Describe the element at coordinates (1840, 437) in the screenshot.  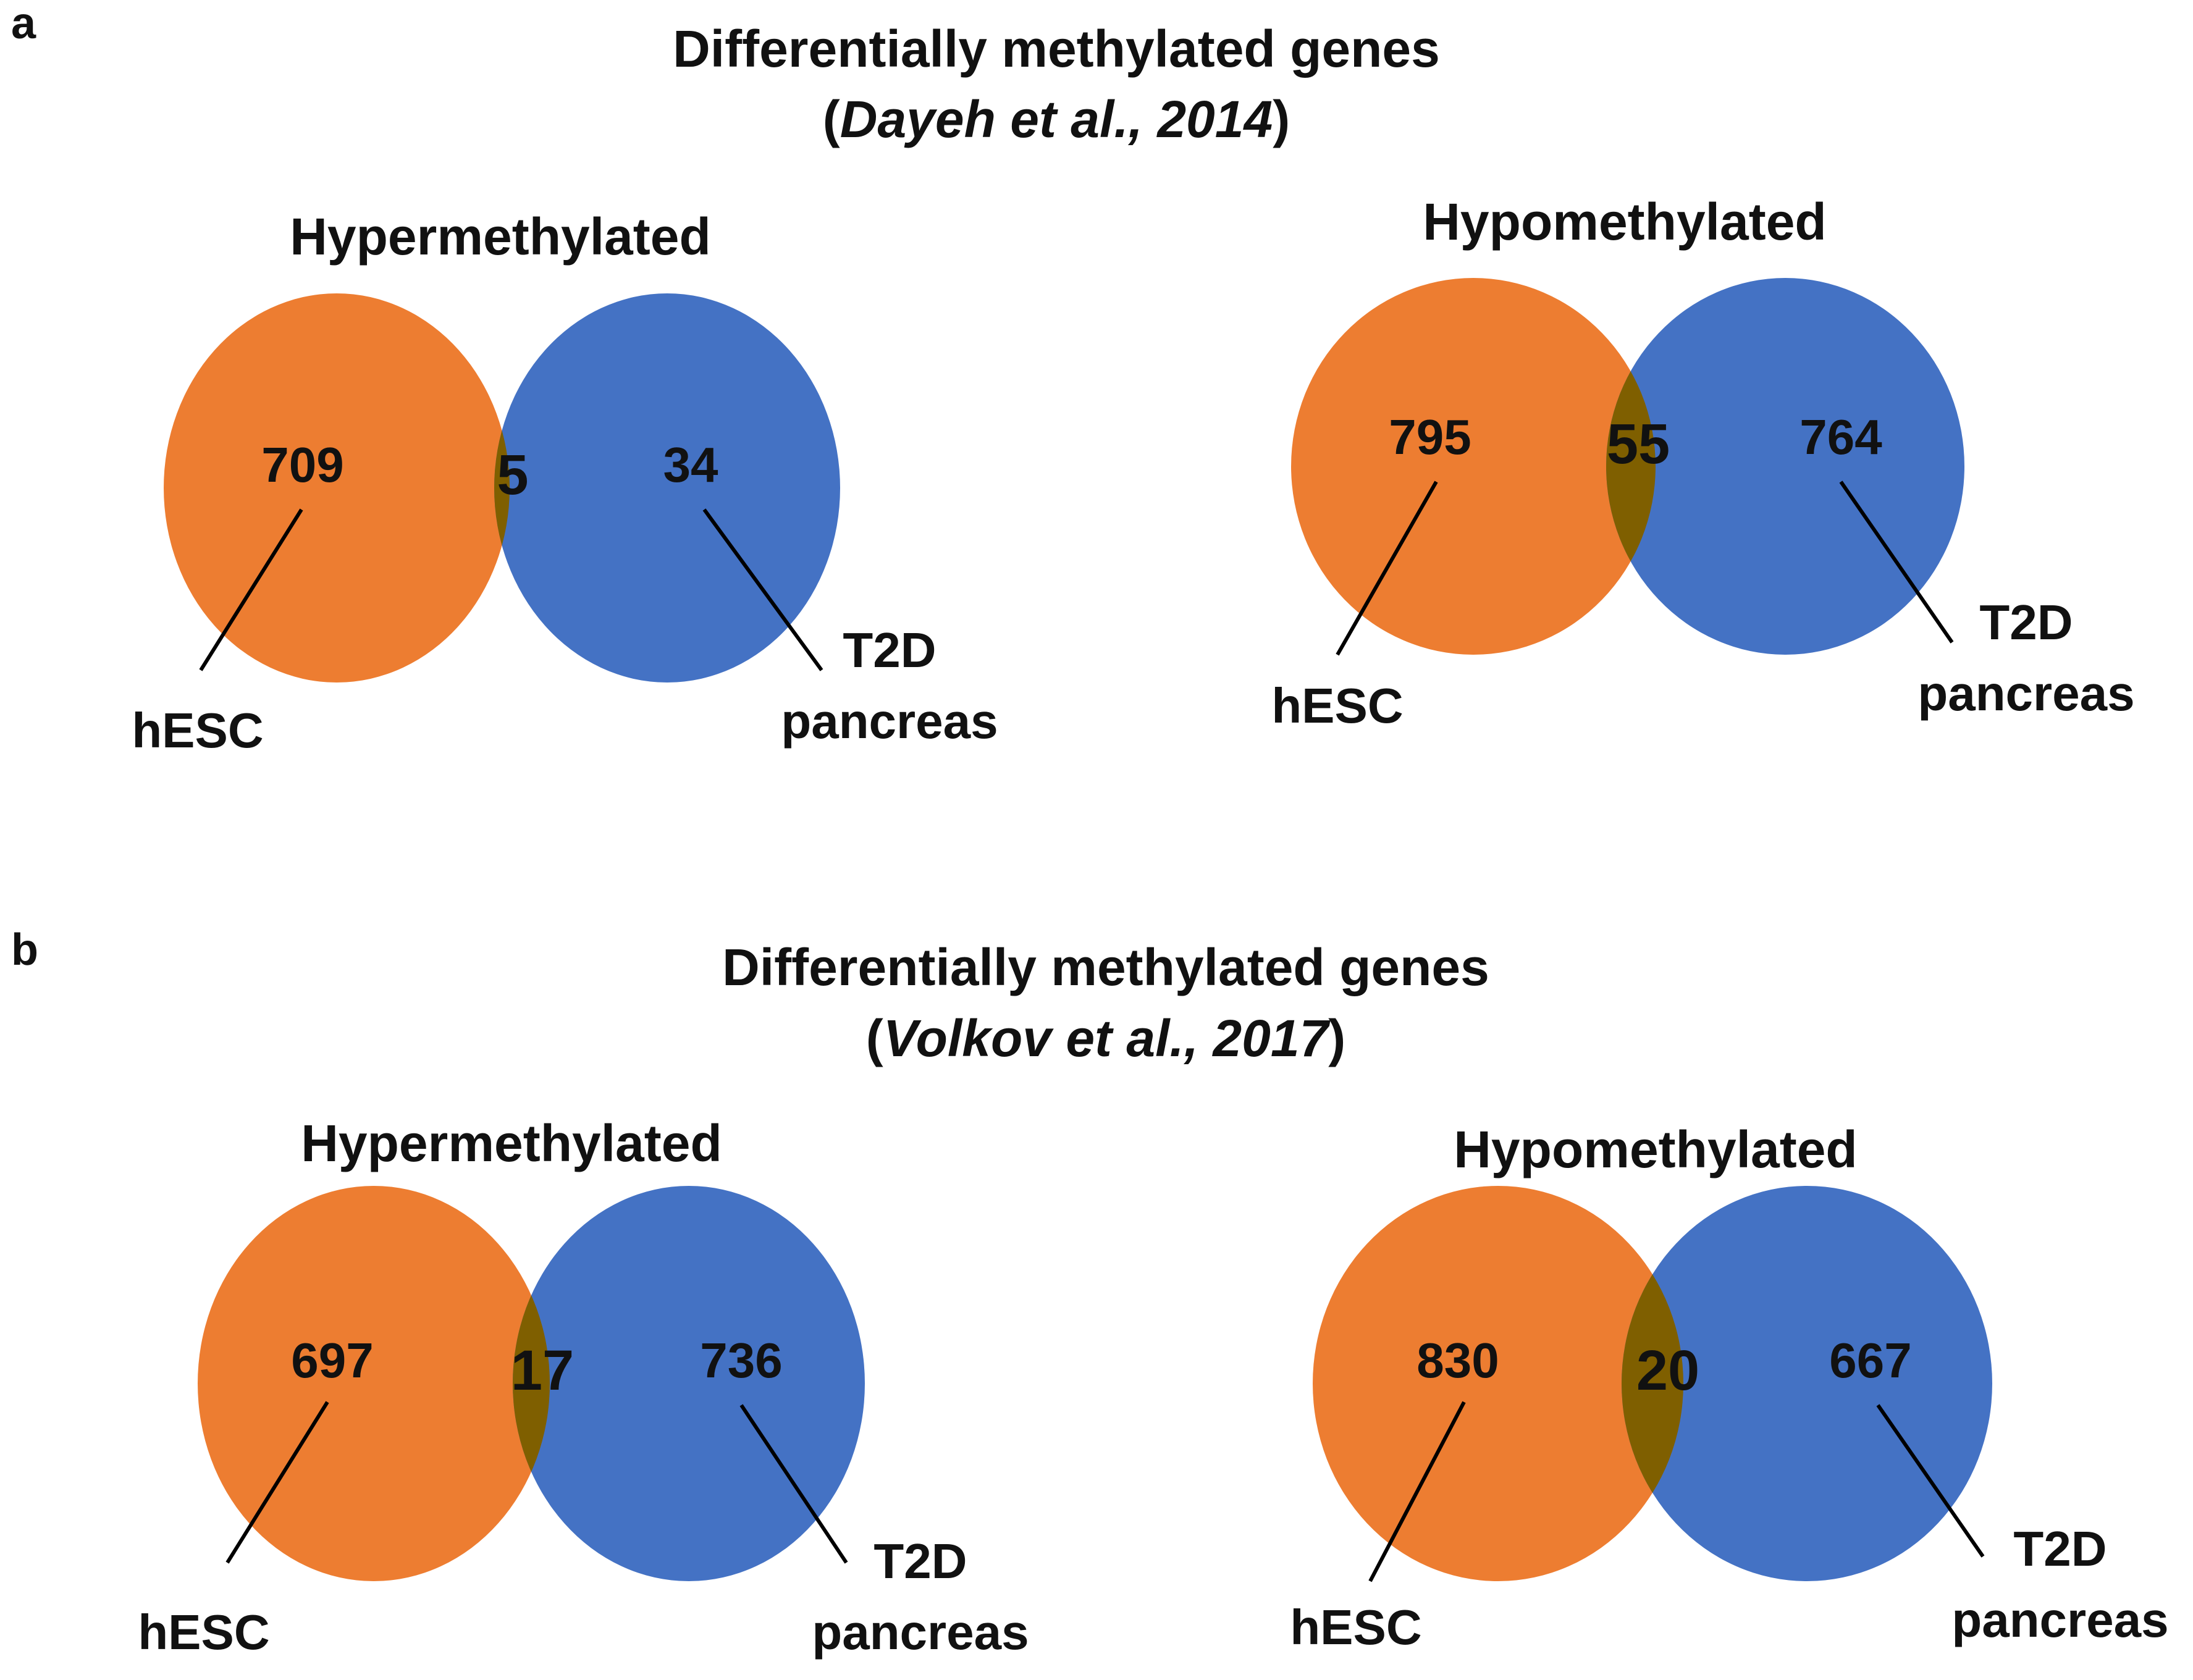
I see `t2d-only-count: 764` at that location.